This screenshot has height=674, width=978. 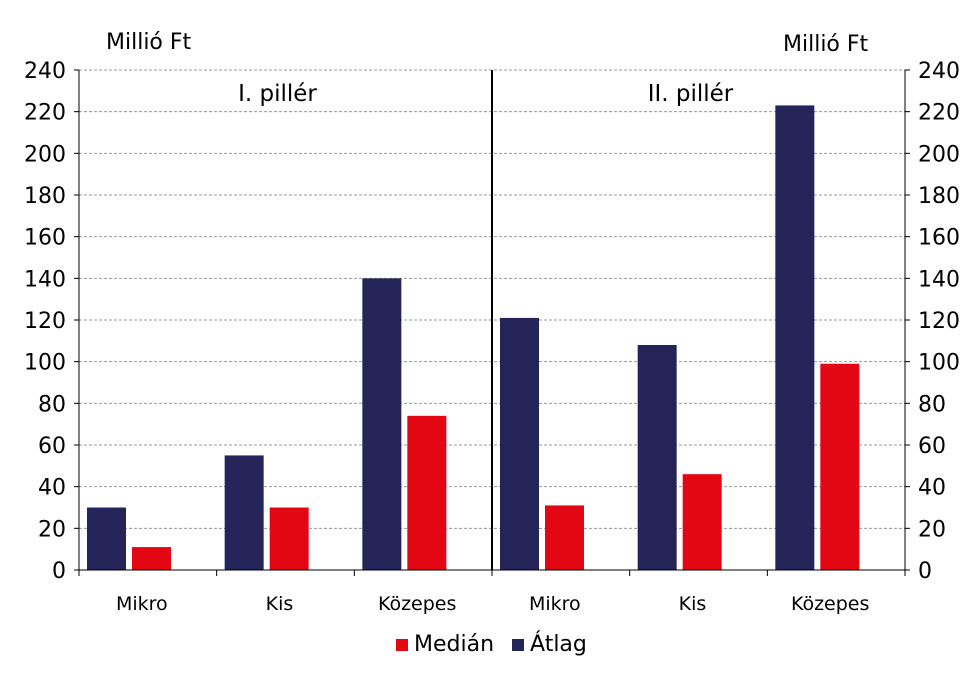 I want to click on y-tick-label-right: 200, so click(x=939, y=154).